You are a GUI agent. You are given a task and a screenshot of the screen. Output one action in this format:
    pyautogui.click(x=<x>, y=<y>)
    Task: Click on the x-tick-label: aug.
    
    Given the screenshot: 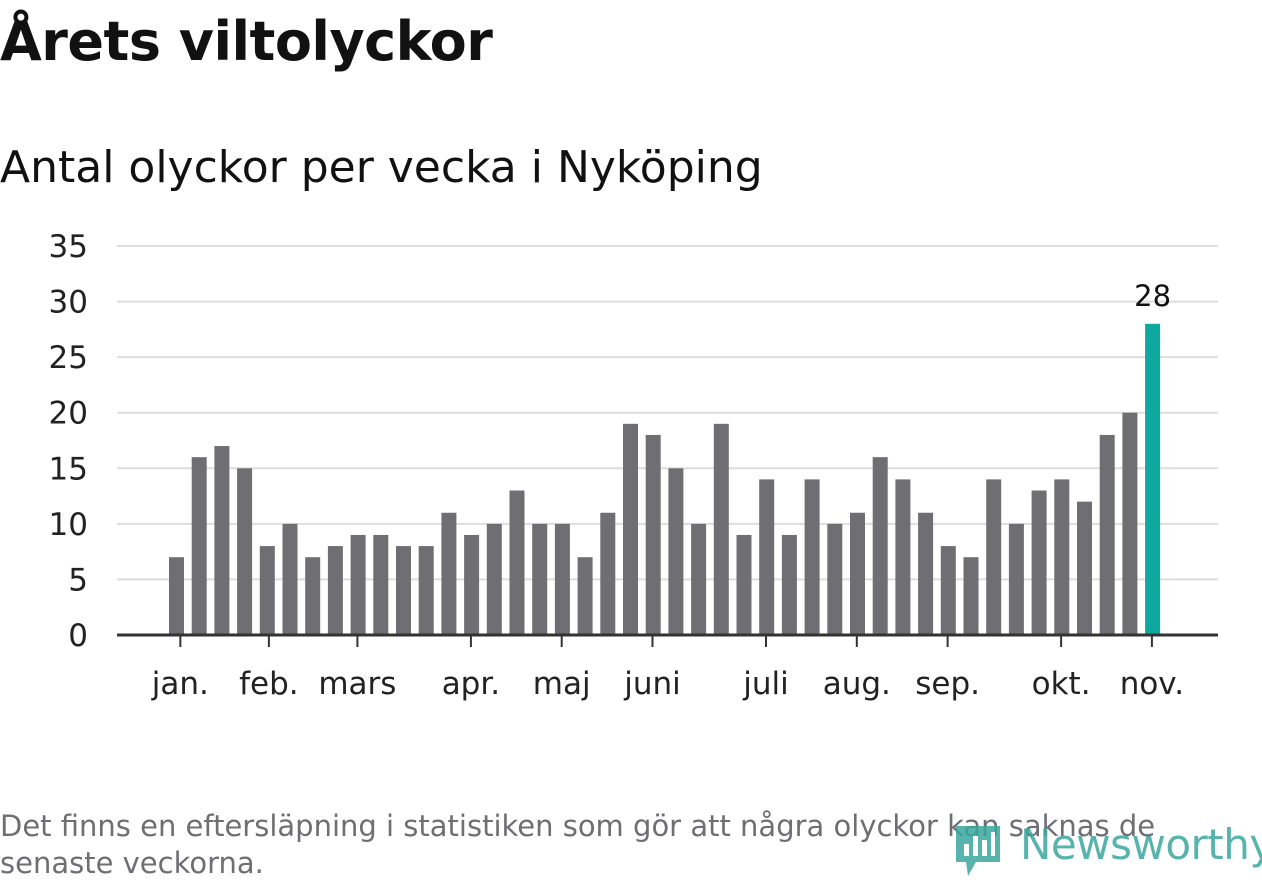 What is the action you would take?
    pyautogui.click(x=857, y=684)
    